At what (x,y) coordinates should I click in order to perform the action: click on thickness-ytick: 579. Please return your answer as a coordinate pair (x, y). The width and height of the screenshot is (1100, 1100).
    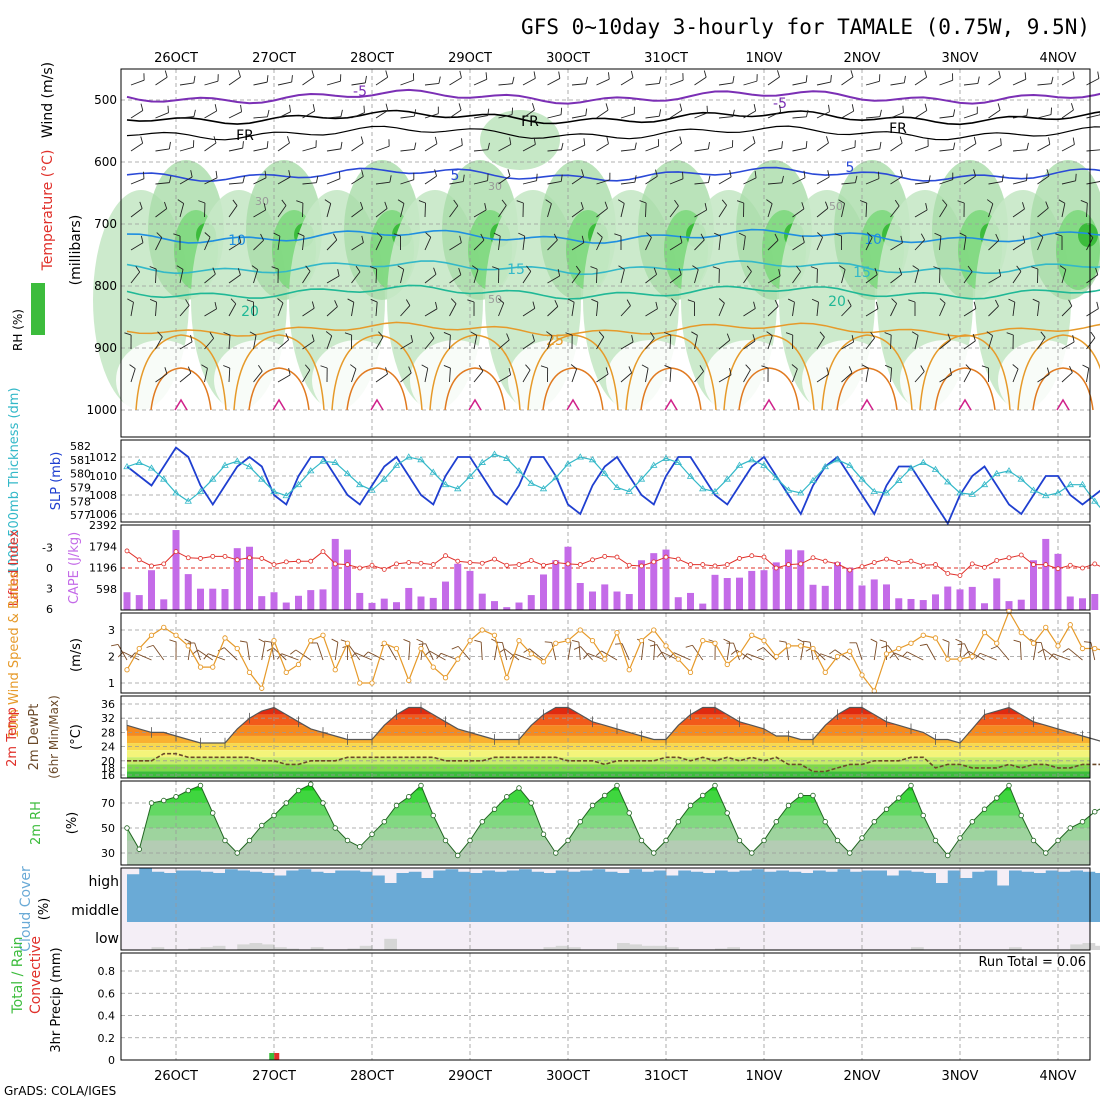
    Looking at the image, I should click on (80, 487).